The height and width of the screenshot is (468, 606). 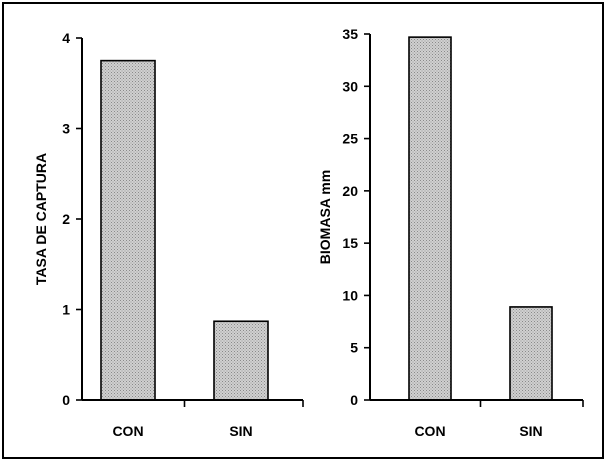 What do you see at coordinates (66, 38) in the screenshot?
I see `y-tick-label: 4` at bounding box center [66, 38].